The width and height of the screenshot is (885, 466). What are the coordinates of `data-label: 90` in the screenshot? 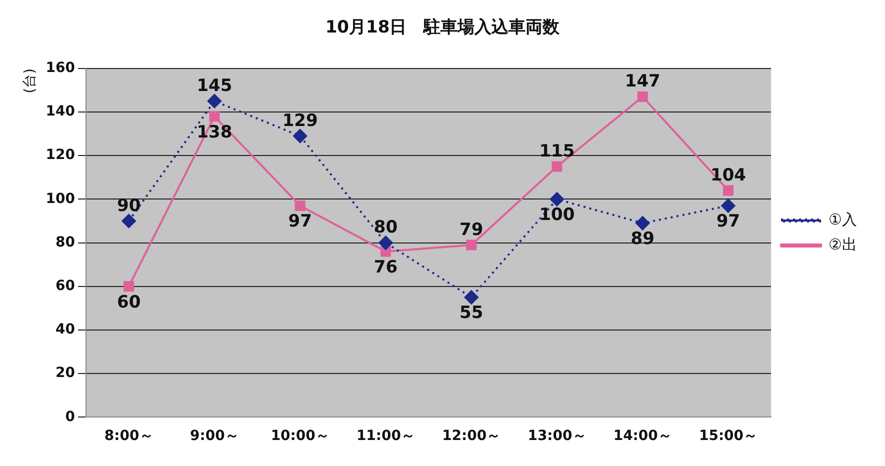 It's located at (129, 206).